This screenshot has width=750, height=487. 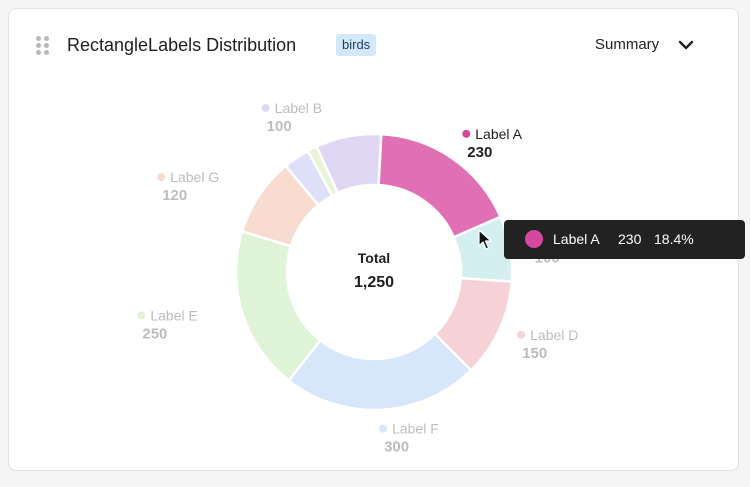 I want to click on tooltip-value: 230, so click(x=630, y=239).